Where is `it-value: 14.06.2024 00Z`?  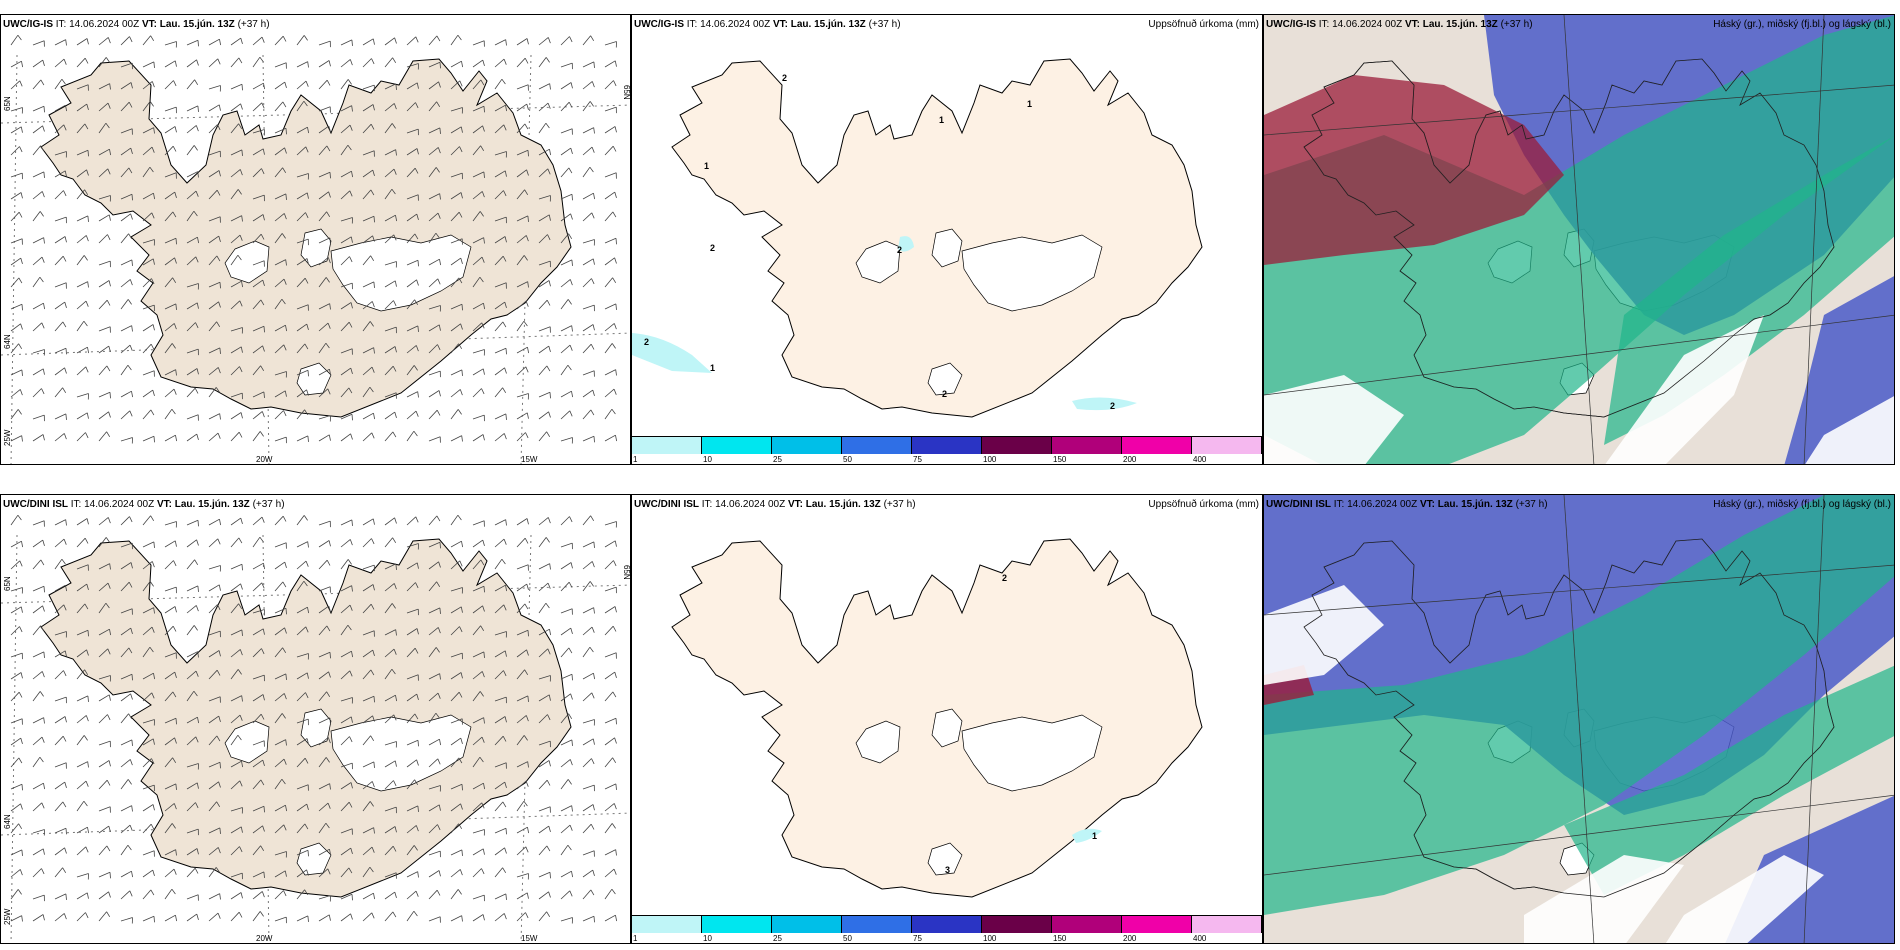 it-value: 14.06.2024 00Z is located at coordinates (119, 504).